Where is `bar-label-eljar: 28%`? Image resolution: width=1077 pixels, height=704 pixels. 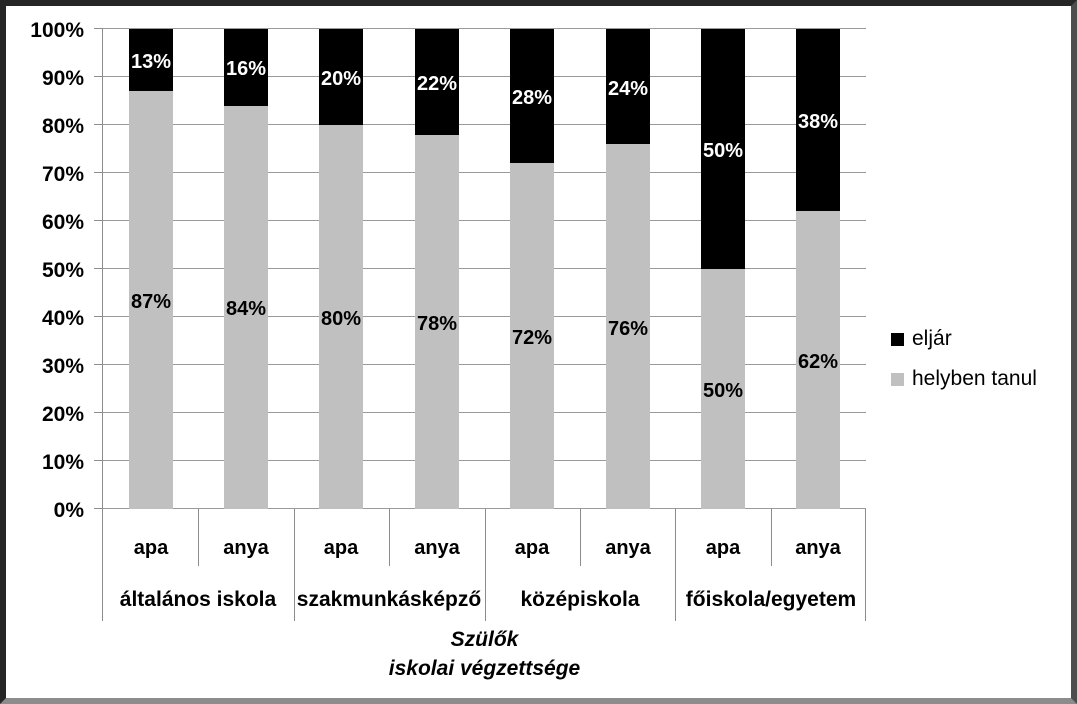
bar-label-eljar: 28% is located at coordinates (532, 98).